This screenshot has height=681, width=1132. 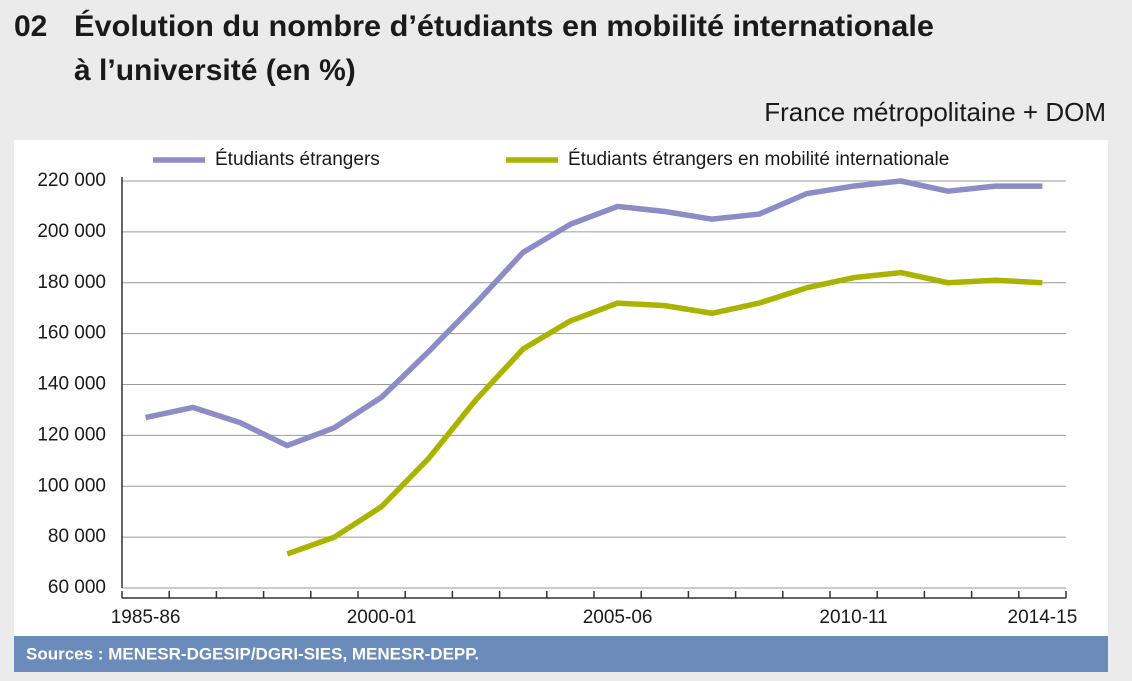 What do you see at coordinates (71, 231) in the screenshot?
I see `y-tick-label: 200 000` at bounding box center [71, 231].